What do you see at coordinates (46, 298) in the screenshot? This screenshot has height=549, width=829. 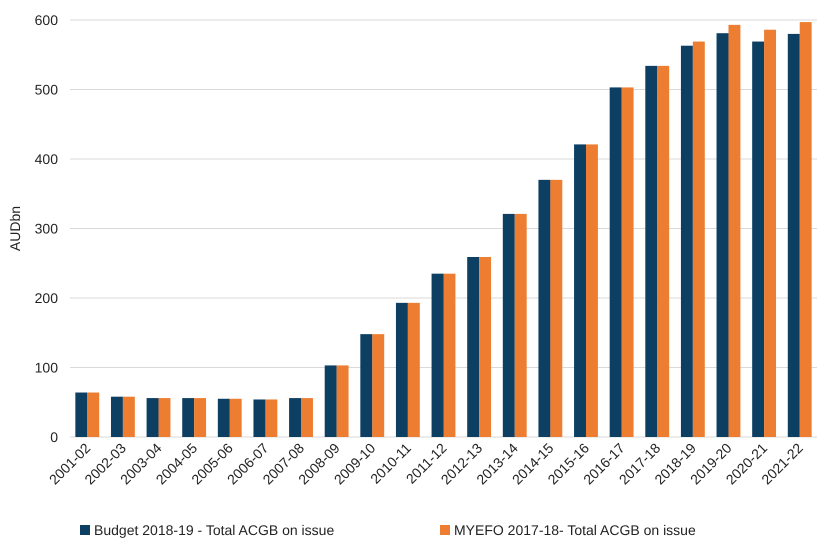 I see `y-tick-label: 200` at bounding box center [46, 298].